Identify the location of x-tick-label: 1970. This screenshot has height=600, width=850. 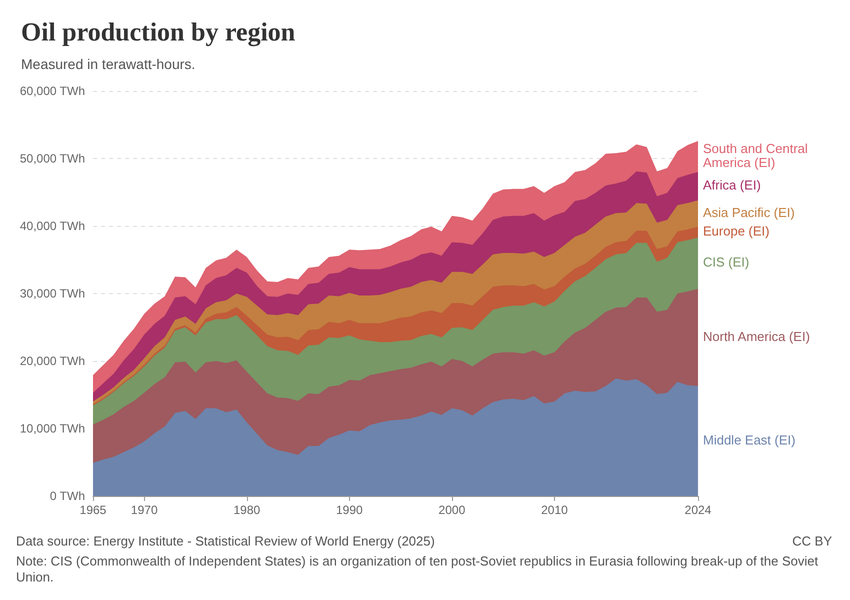
(144, 510).